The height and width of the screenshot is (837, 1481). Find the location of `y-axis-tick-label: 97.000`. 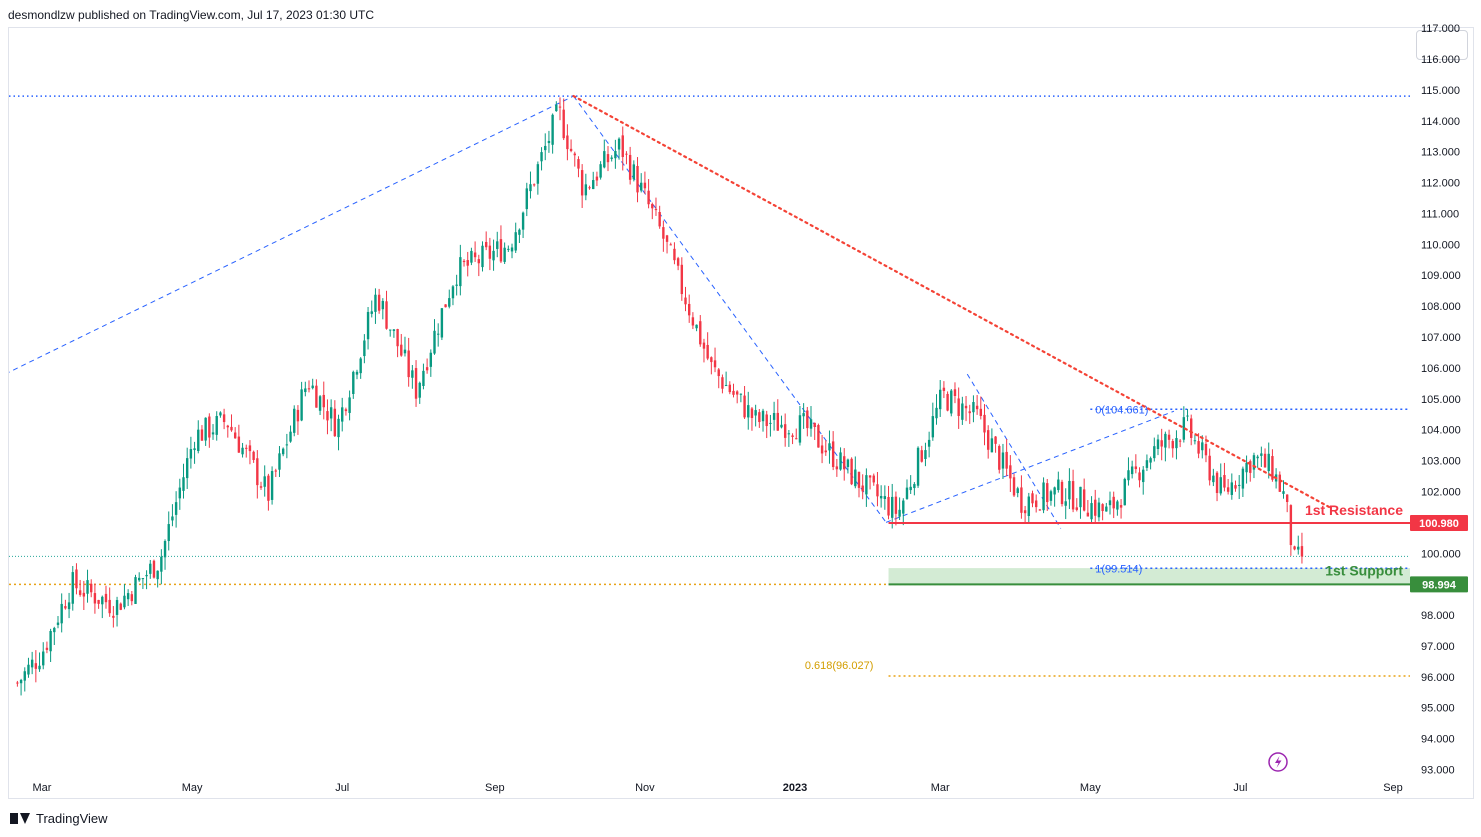

y-axis-tick-label: 97.000 is located at coordinates (1438, 647).